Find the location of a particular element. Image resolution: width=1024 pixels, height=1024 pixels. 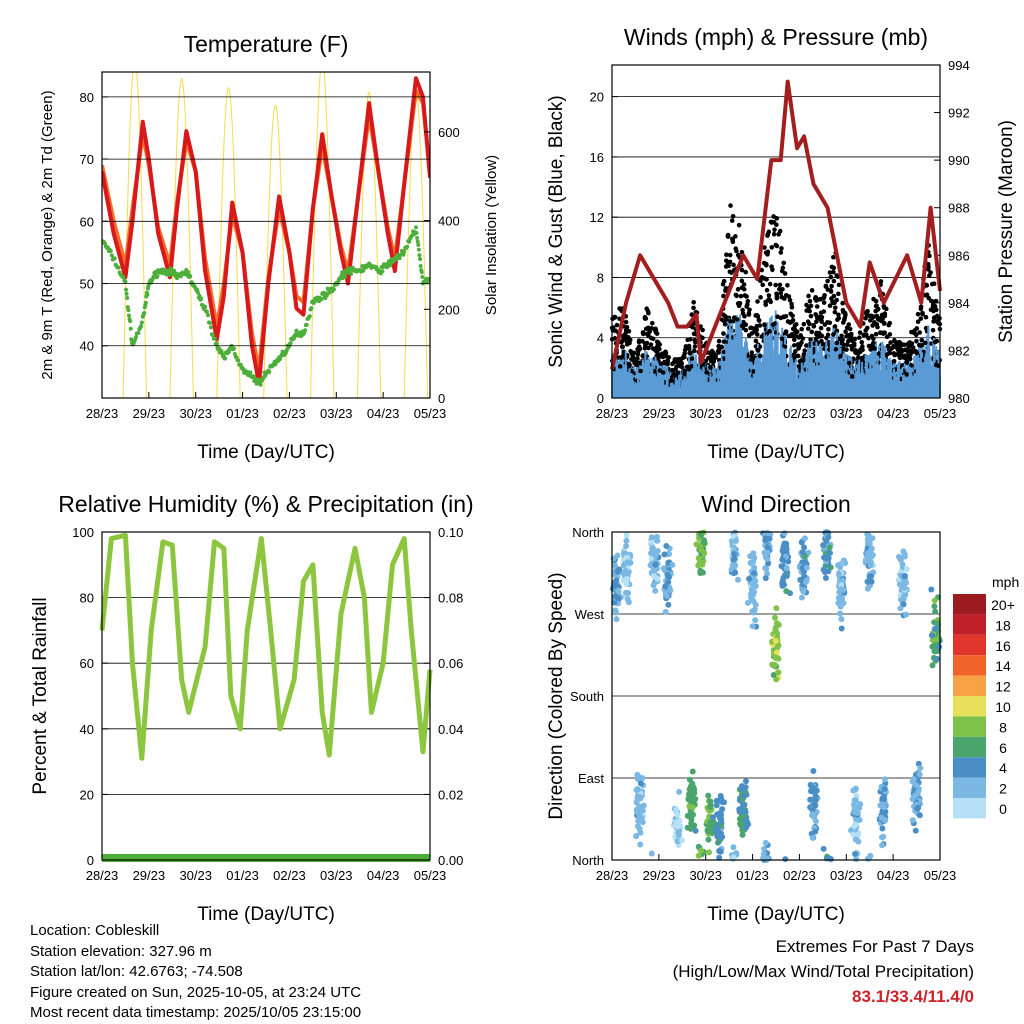

x-tick-label: 02/23 is located at coordinates (799, 875).